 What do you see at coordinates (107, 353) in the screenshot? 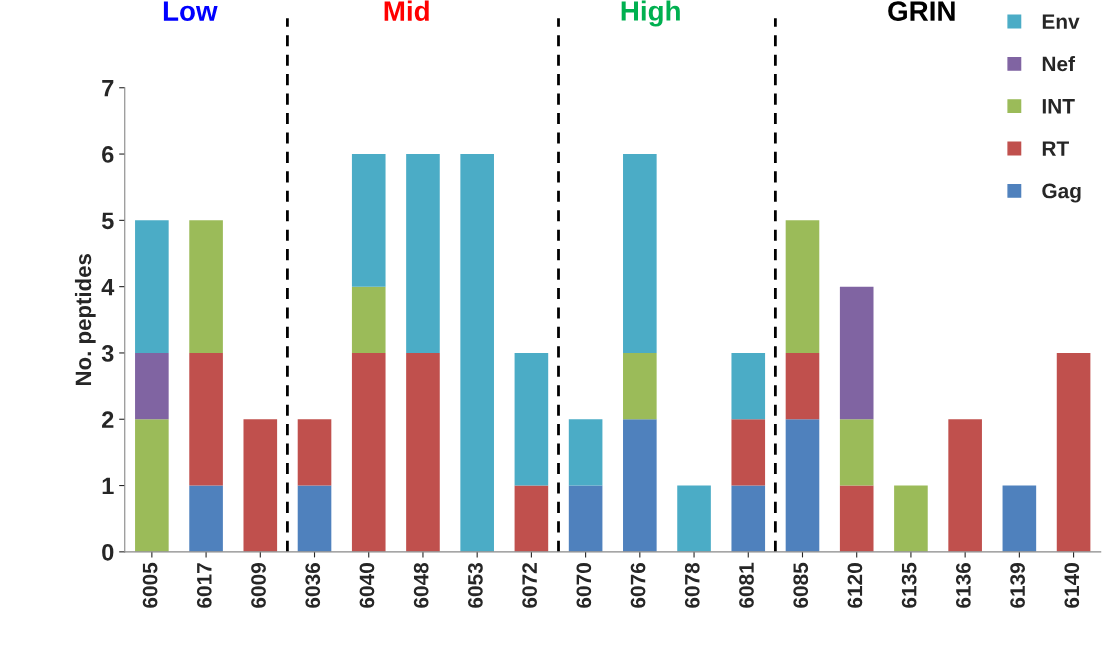
I see `y-tick-label: 3` at bounding box center [107, 353].